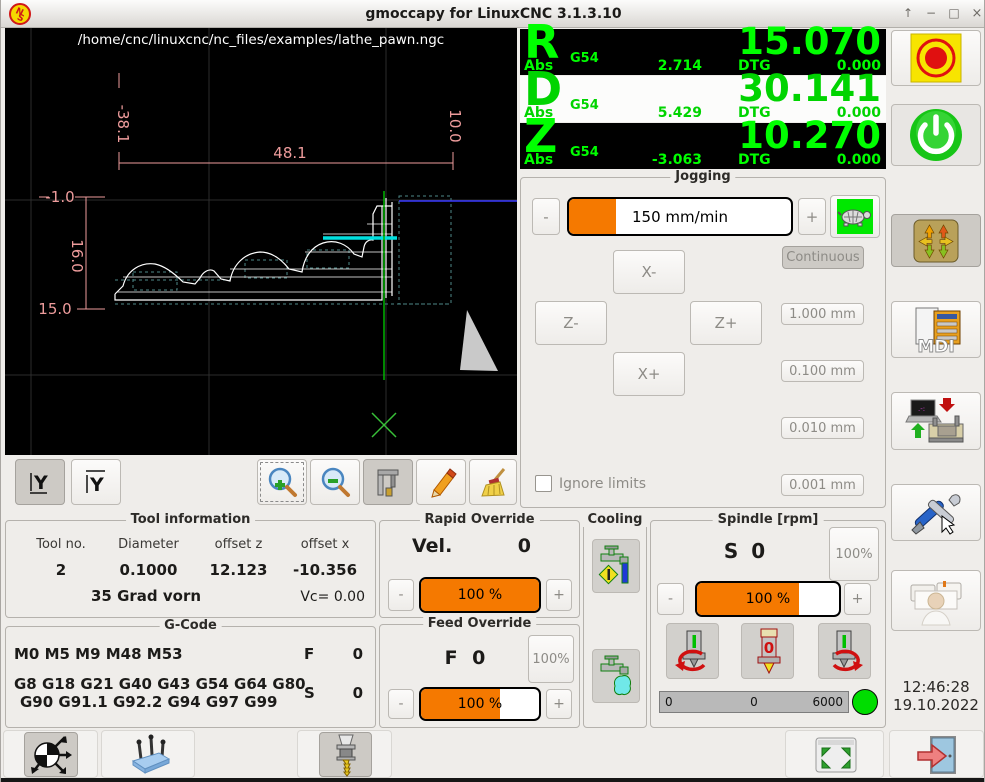  I want to click on increment-001mm-button: 0.010 mm, so click(822, 428).